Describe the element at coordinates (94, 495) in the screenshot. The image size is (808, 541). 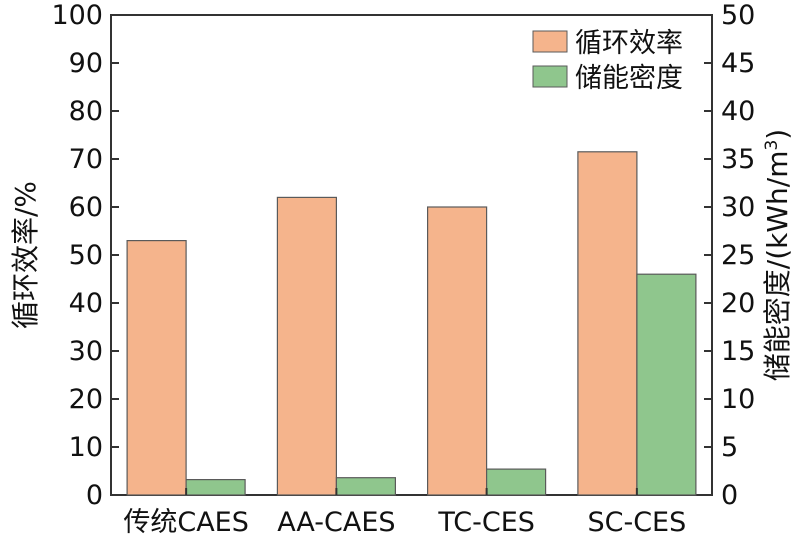
I see `left-tick-label: 0` at that location.